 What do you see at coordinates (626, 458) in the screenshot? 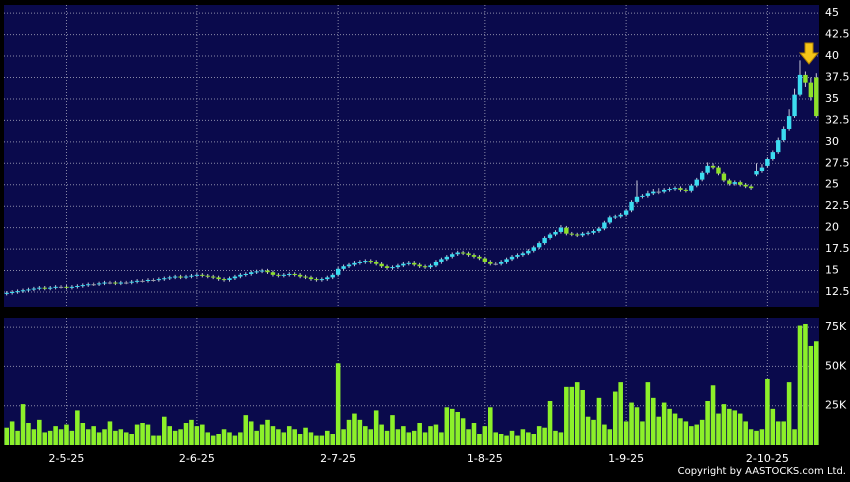
I see `x-tick-label: 1-9-25` at bounding box center [626, 458].